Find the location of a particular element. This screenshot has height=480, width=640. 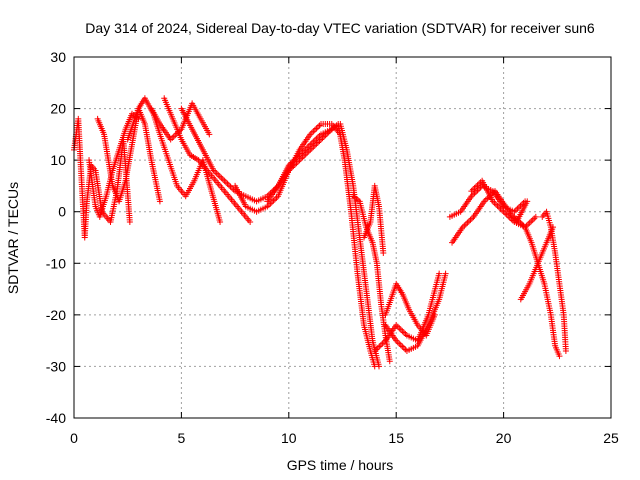

series-trace-a is located at coordinates (102, 178).